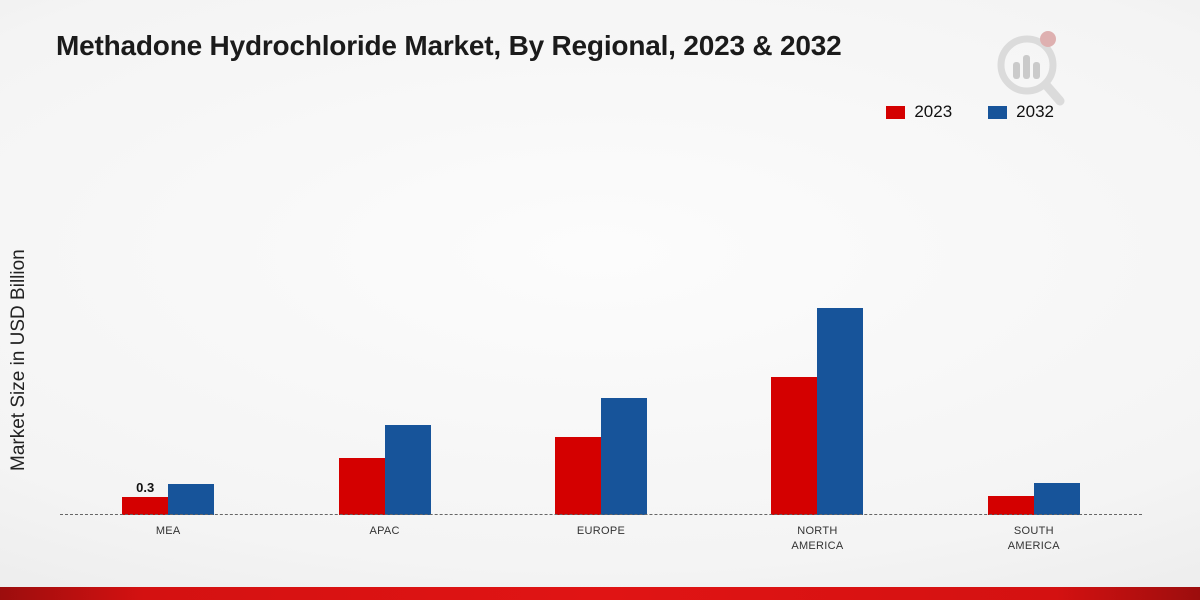 The height and width of the screenshot is (600, 1200). Describe the element at coordinates (601, 338) in the screenshot. I see `category-group-europe: EUROPE` at that location.